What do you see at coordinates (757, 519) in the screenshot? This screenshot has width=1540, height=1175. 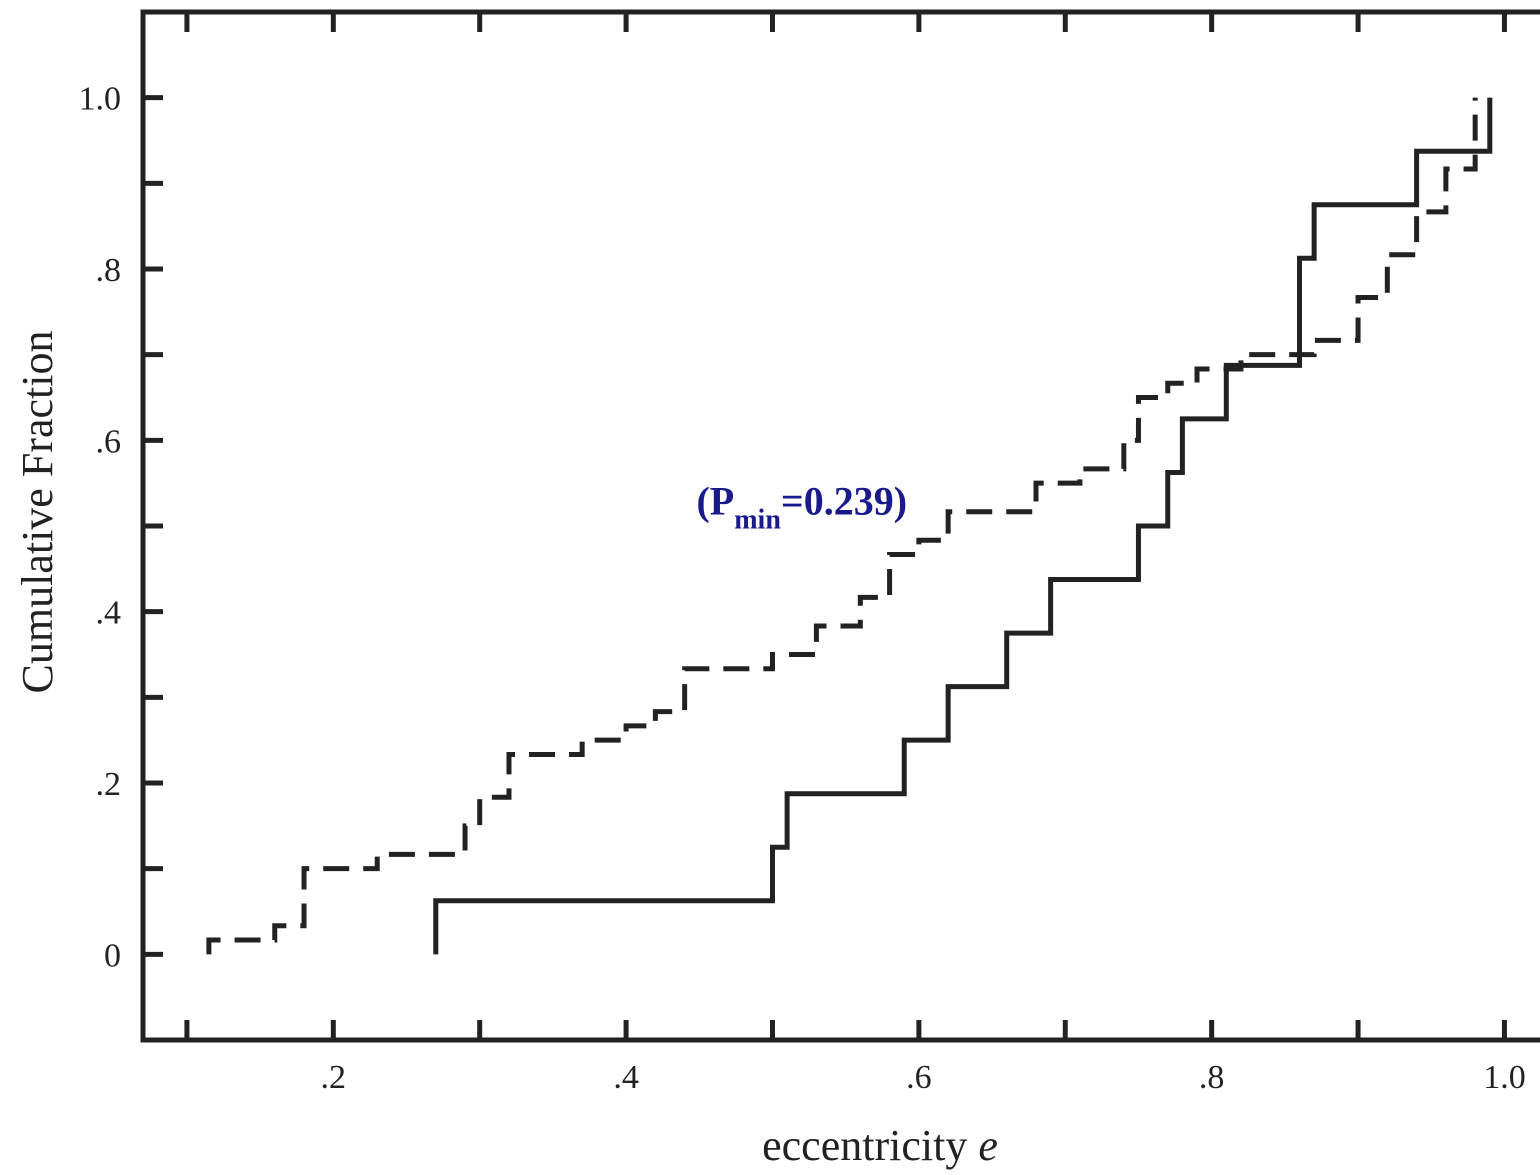 I see `annotation-subscript: min` at bounding box center [757, 519].